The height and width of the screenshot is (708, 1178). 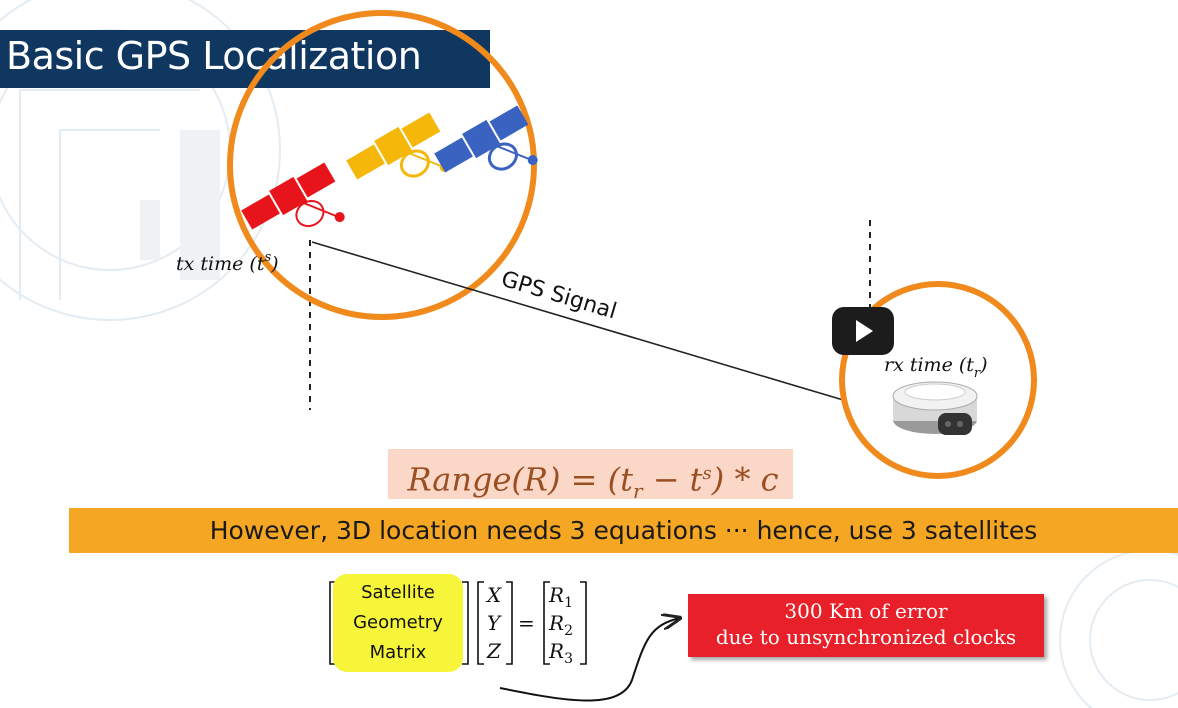 I want to click on geometry-matrix-box: Satellite Geometry Matrix, so click(x=398, y=623).